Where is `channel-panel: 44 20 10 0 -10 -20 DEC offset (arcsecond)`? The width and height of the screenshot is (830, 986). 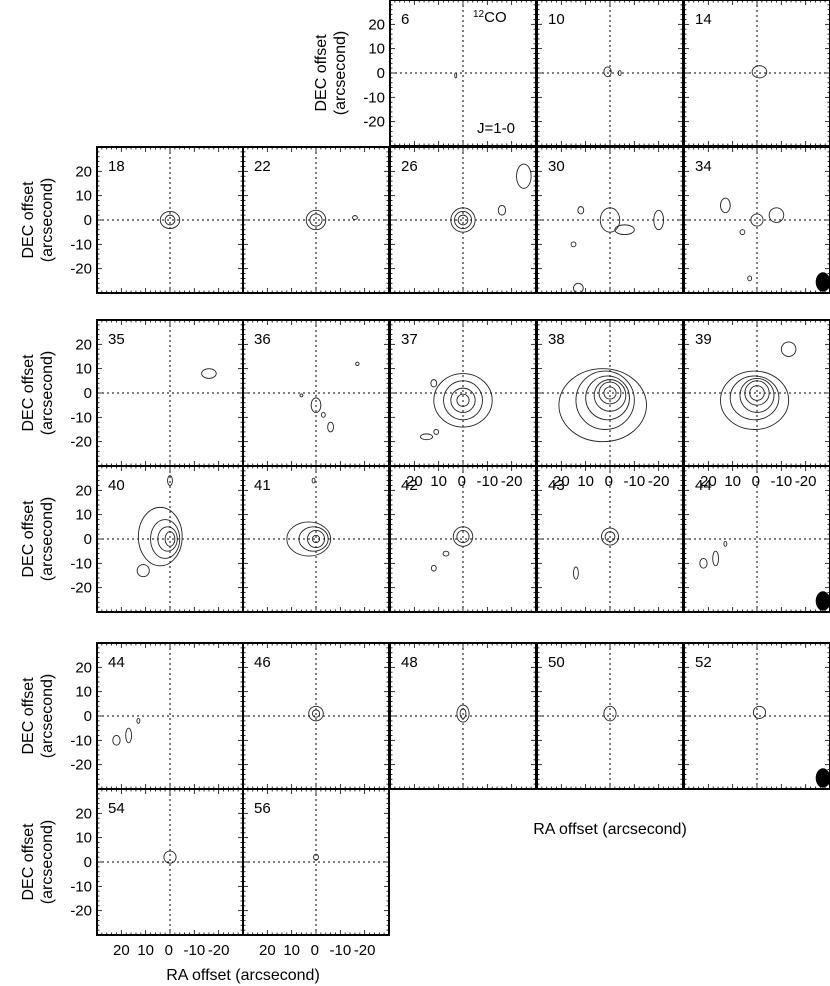
channel-panel: 44 20 10 0 -10 -20 DEC offset (arcsecond) is located at coordinates (132, 716).